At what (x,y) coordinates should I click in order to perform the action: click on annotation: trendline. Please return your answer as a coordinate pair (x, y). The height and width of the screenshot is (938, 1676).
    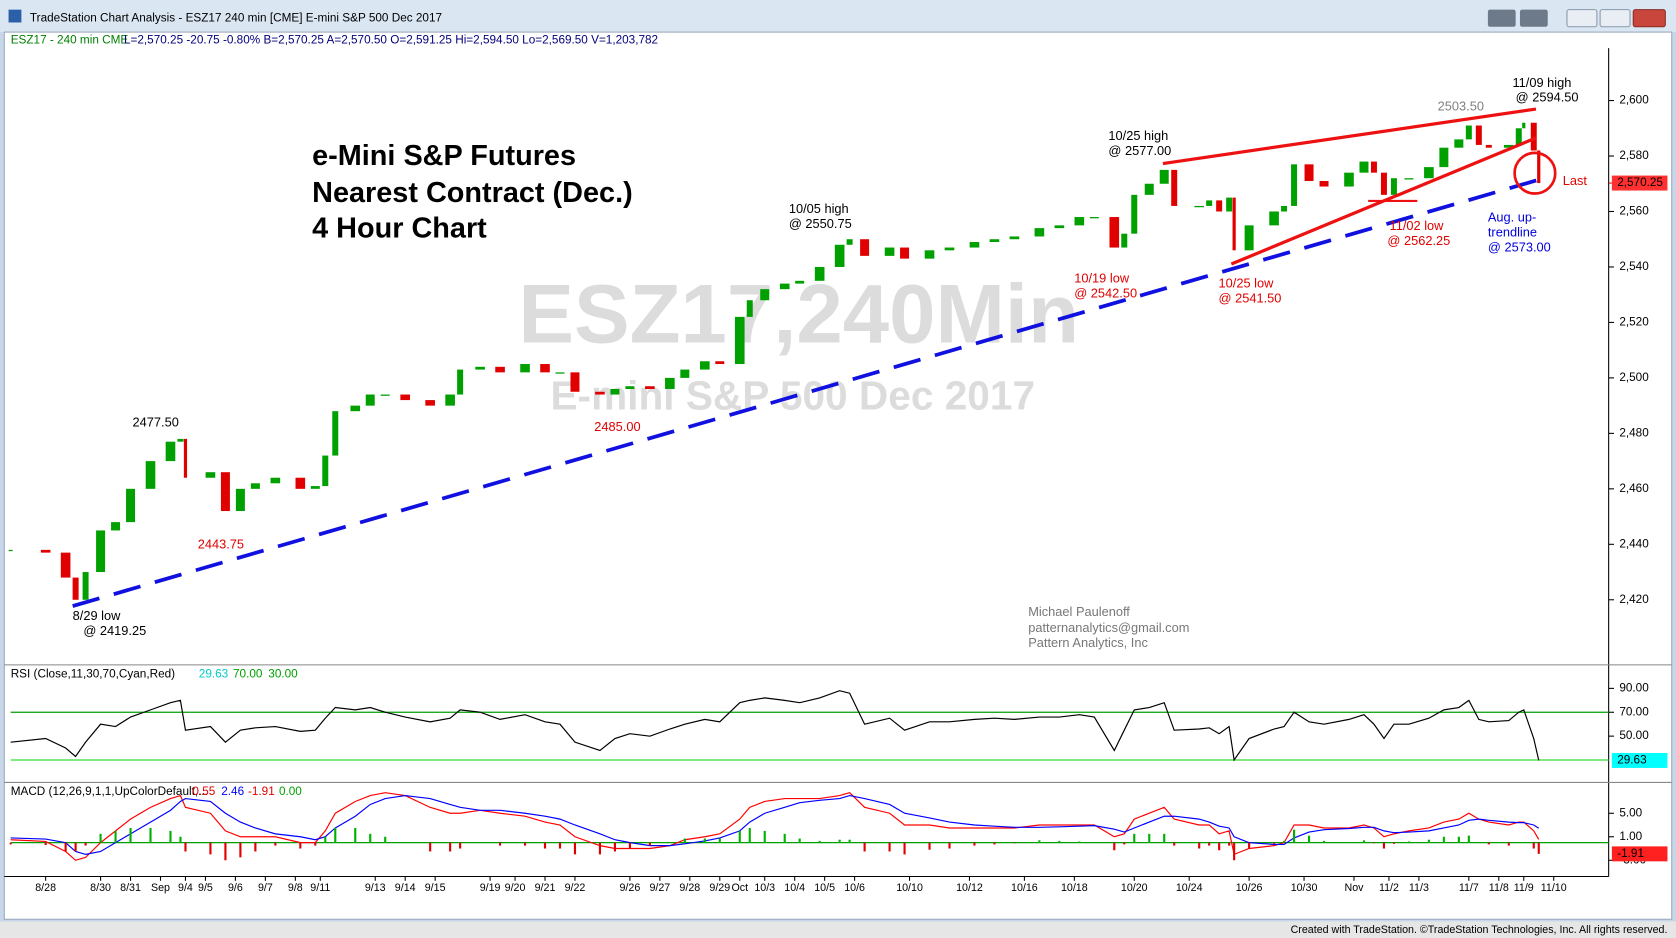
    Looking at the image, I should click on (1512, 231).